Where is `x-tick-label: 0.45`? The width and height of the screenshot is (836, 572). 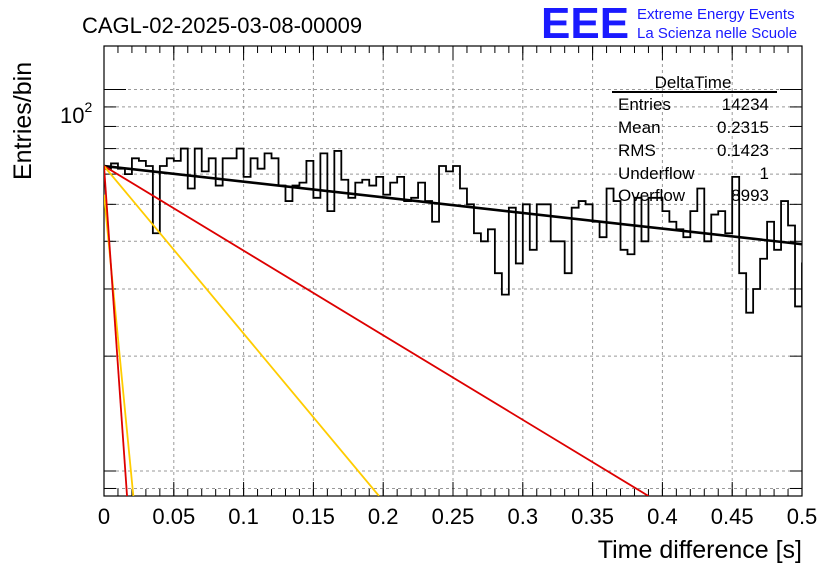
x-tick-label: 0.45 is located at coordinates (732, 516).